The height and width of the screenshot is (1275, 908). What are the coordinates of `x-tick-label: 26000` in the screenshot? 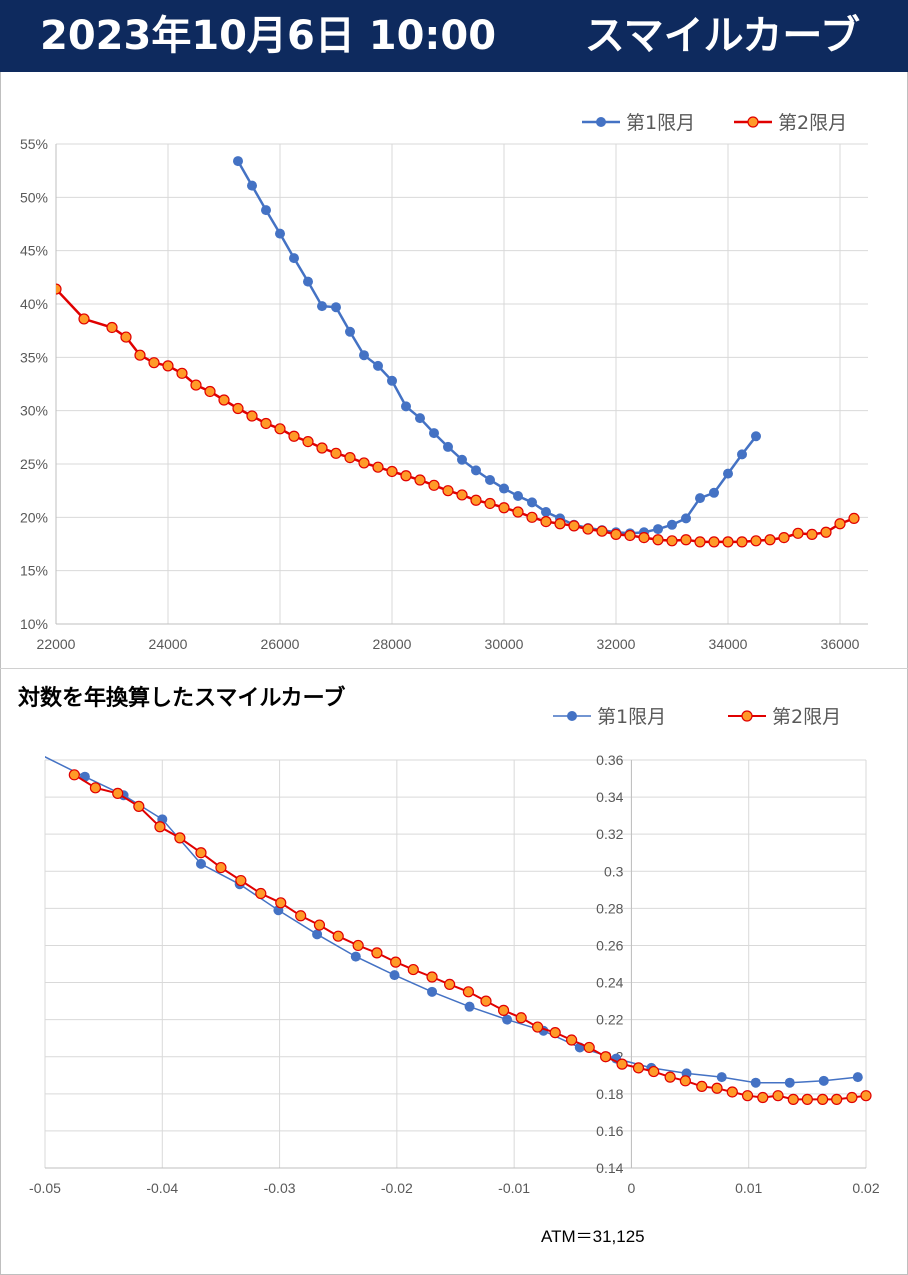 It's located at (280, 644).